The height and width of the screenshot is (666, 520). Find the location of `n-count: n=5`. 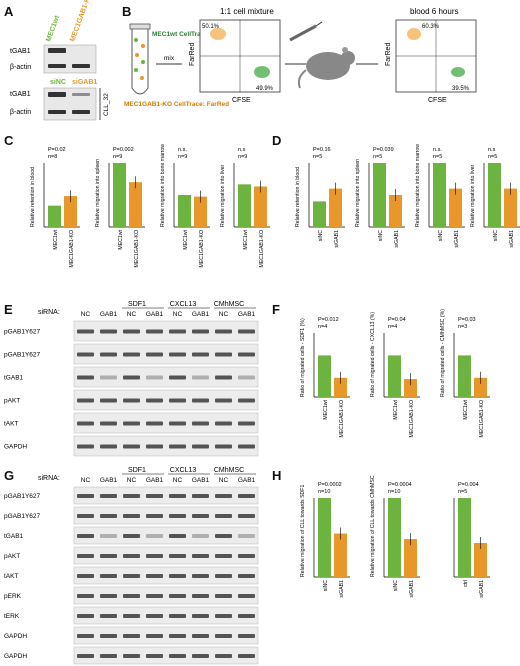

n-count: n=5 is located at coordinates (377, 157).